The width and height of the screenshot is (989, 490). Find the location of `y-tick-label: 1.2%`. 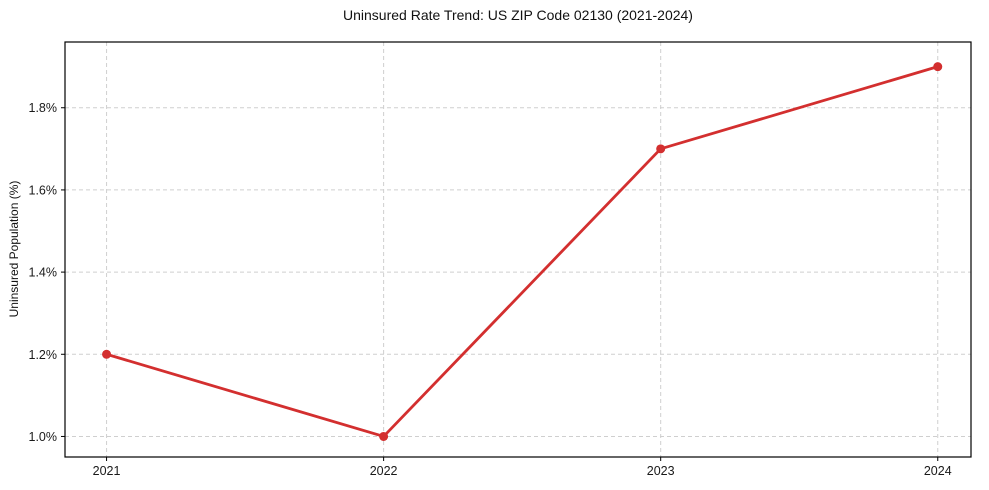

y-tick-label: 1.2% is located at coordinates (43, 355).